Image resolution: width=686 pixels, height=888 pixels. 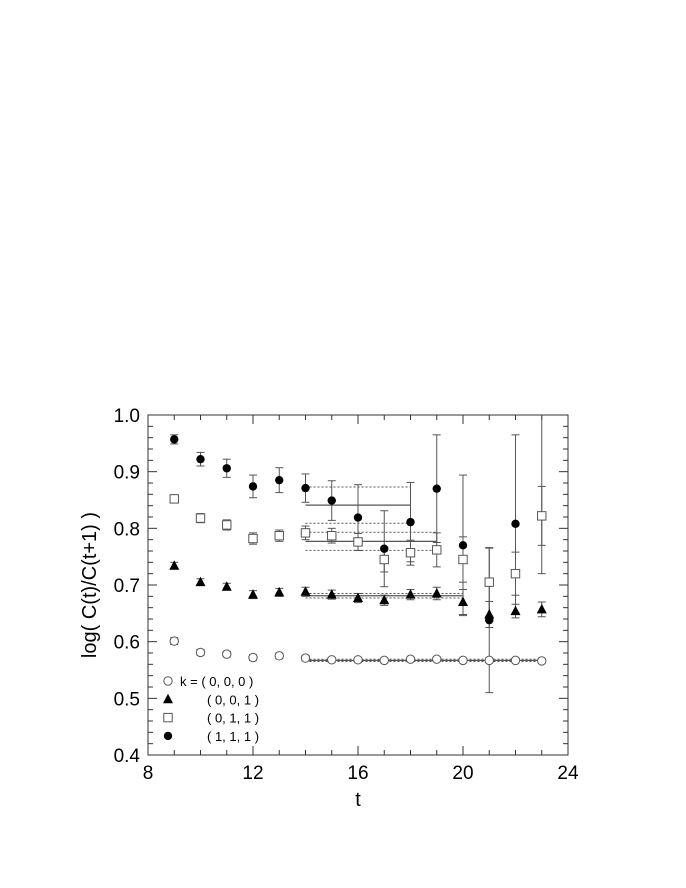 I want to click on x-tick-label: 20, so click(x=462, y=773).